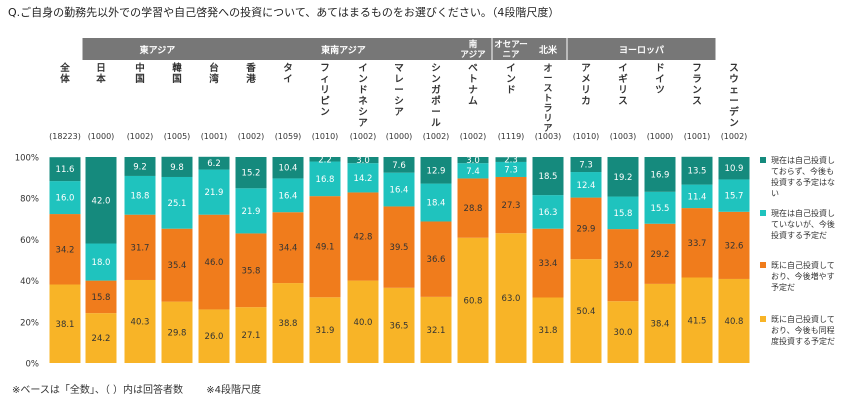  What do you see at coordinates (325, 136) in the screenshot?
I see `sample-size: (1010)` at bounding box center [325, 136].